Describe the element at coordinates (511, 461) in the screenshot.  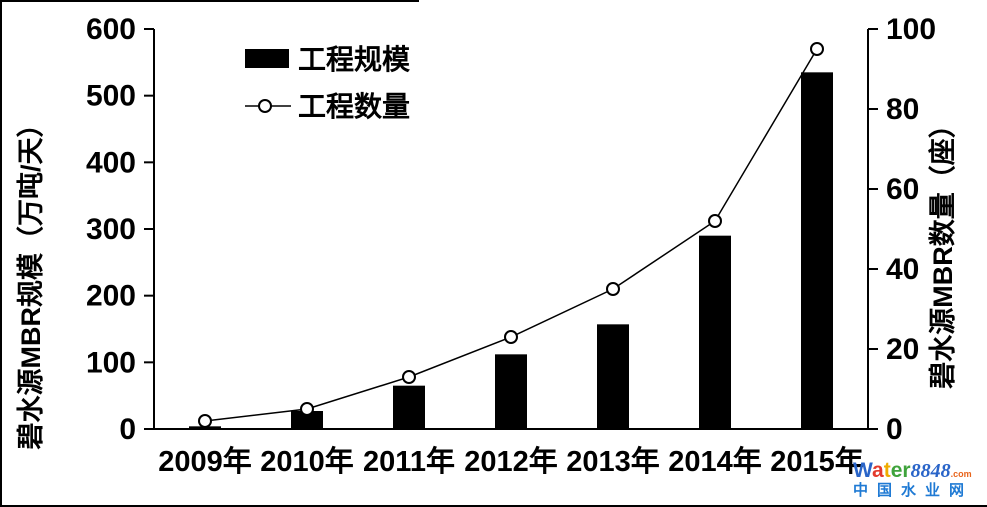
I see `x-axis-category-label: 2012年` at that location.